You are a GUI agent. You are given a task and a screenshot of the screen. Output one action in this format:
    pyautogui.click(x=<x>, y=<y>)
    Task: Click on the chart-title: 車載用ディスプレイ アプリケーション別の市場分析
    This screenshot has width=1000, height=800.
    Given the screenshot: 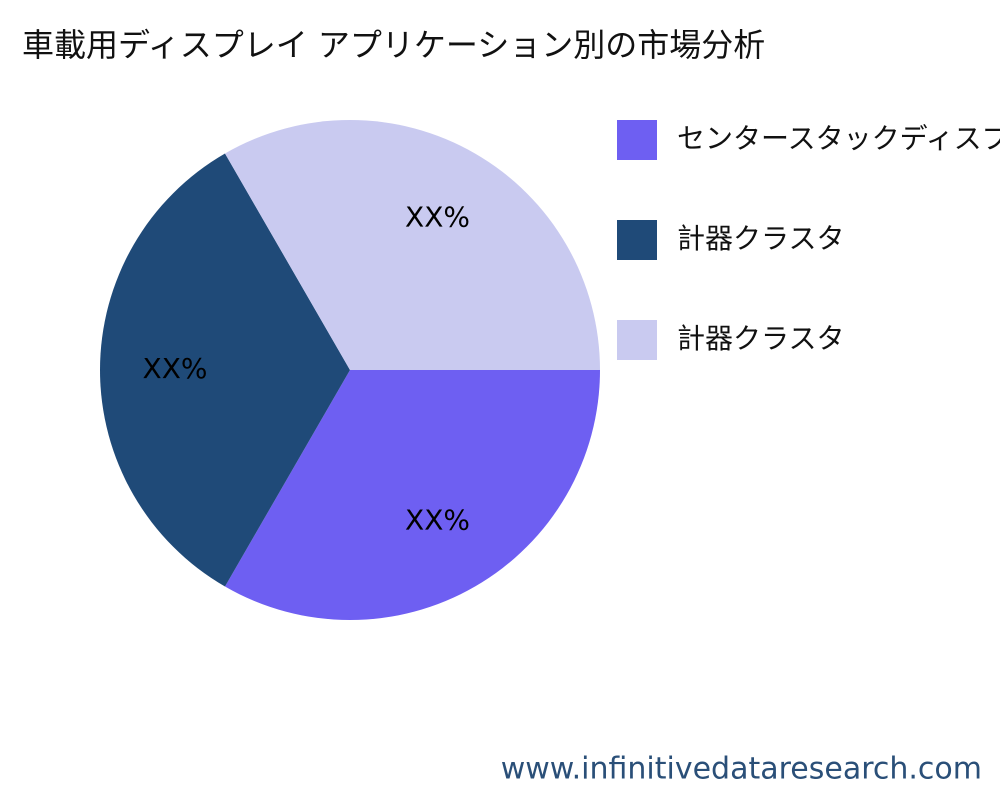 What is the action you would take?
    pyautogui.click(x=393, y=45)
    